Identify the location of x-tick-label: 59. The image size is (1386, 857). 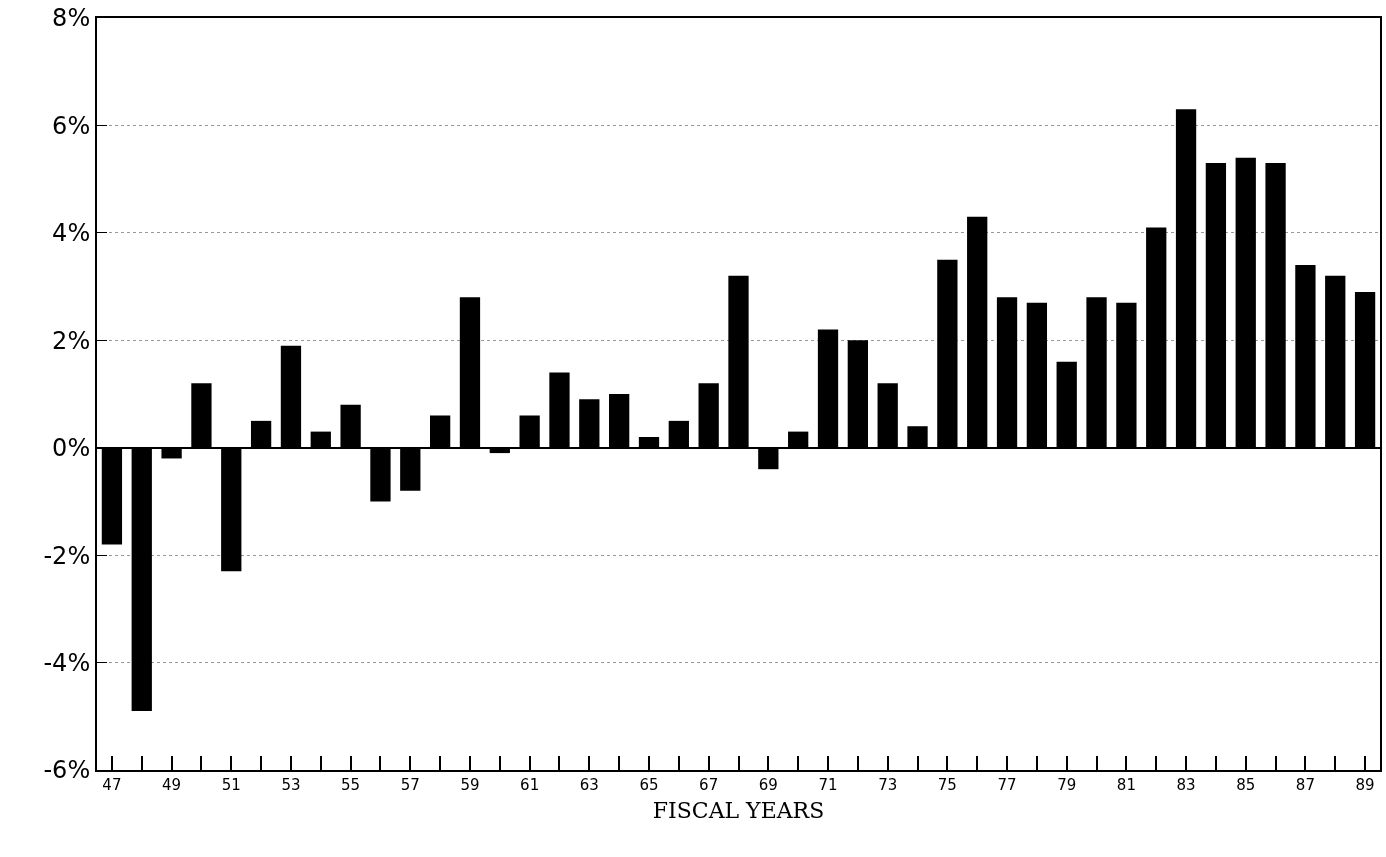
(470, 785).